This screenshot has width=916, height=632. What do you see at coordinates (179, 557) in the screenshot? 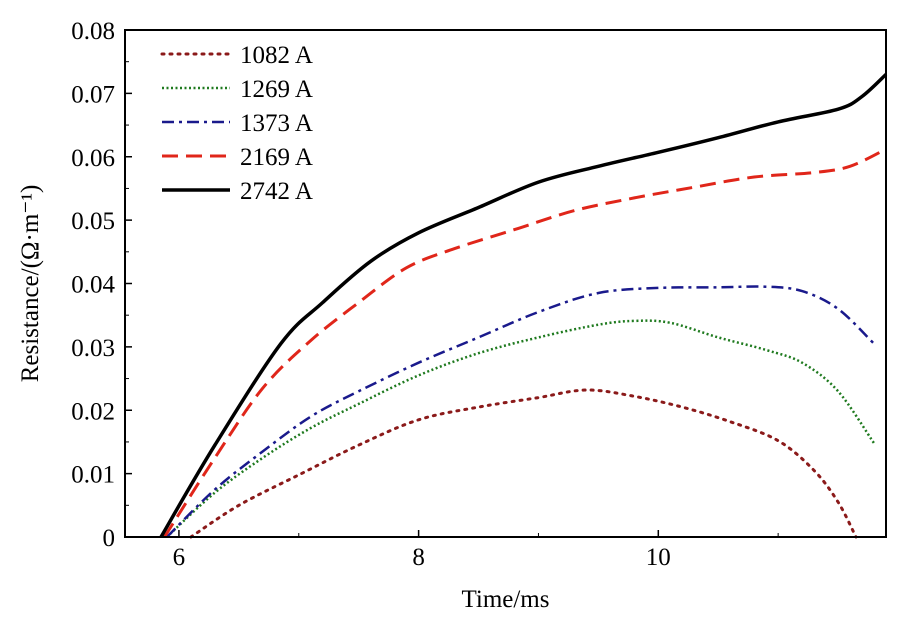
I see `x-tick-label: 6` at bounding box center [179, 557].